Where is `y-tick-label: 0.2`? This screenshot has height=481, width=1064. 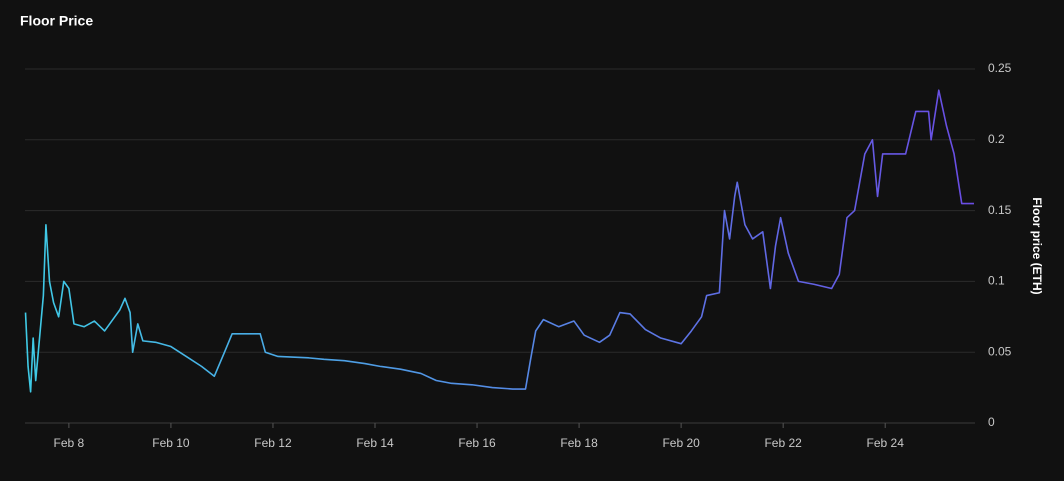 y-tick-label: 0.2 is located at coordinates (996, 139).